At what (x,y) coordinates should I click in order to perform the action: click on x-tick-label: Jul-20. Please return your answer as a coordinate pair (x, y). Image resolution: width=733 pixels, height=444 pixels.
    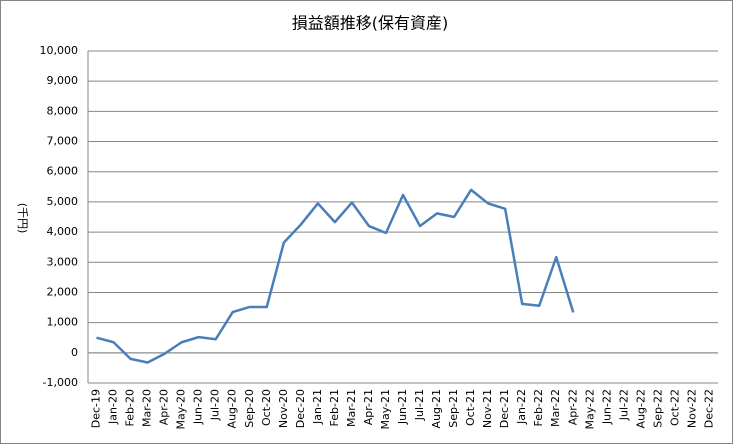
    Looking at the image, I should click on (215, 405).